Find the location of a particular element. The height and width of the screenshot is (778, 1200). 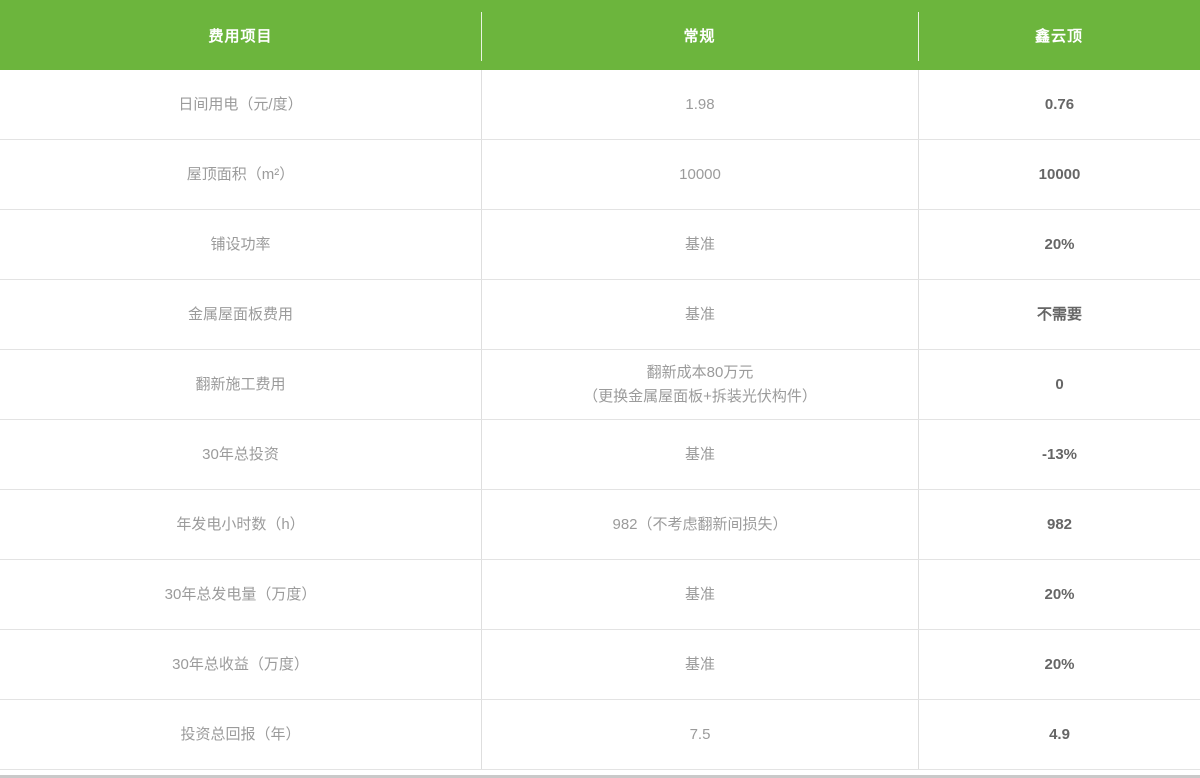

table-row: 年发电小时数（h） 982（不考虑翻新间损失） 982 is located at coordinates (600, 525).